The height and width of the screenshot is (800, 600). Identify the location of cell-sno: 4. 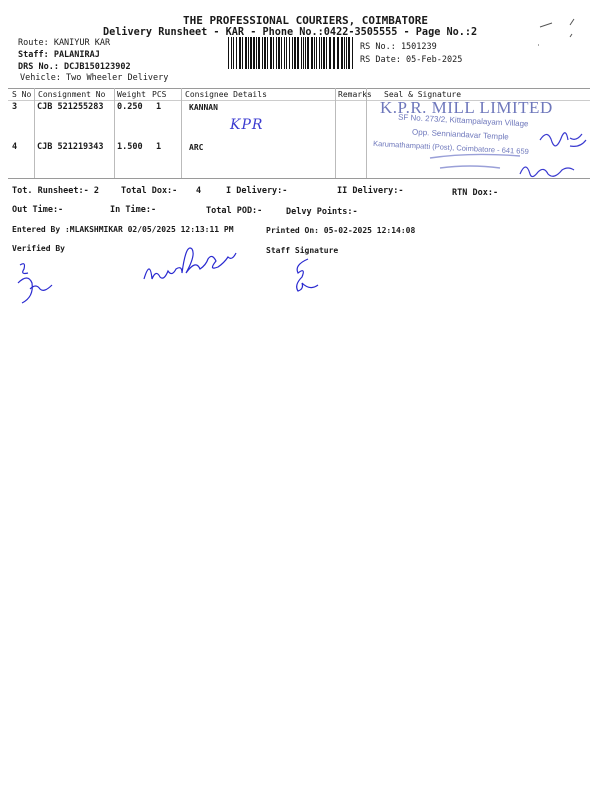
(15, 147).